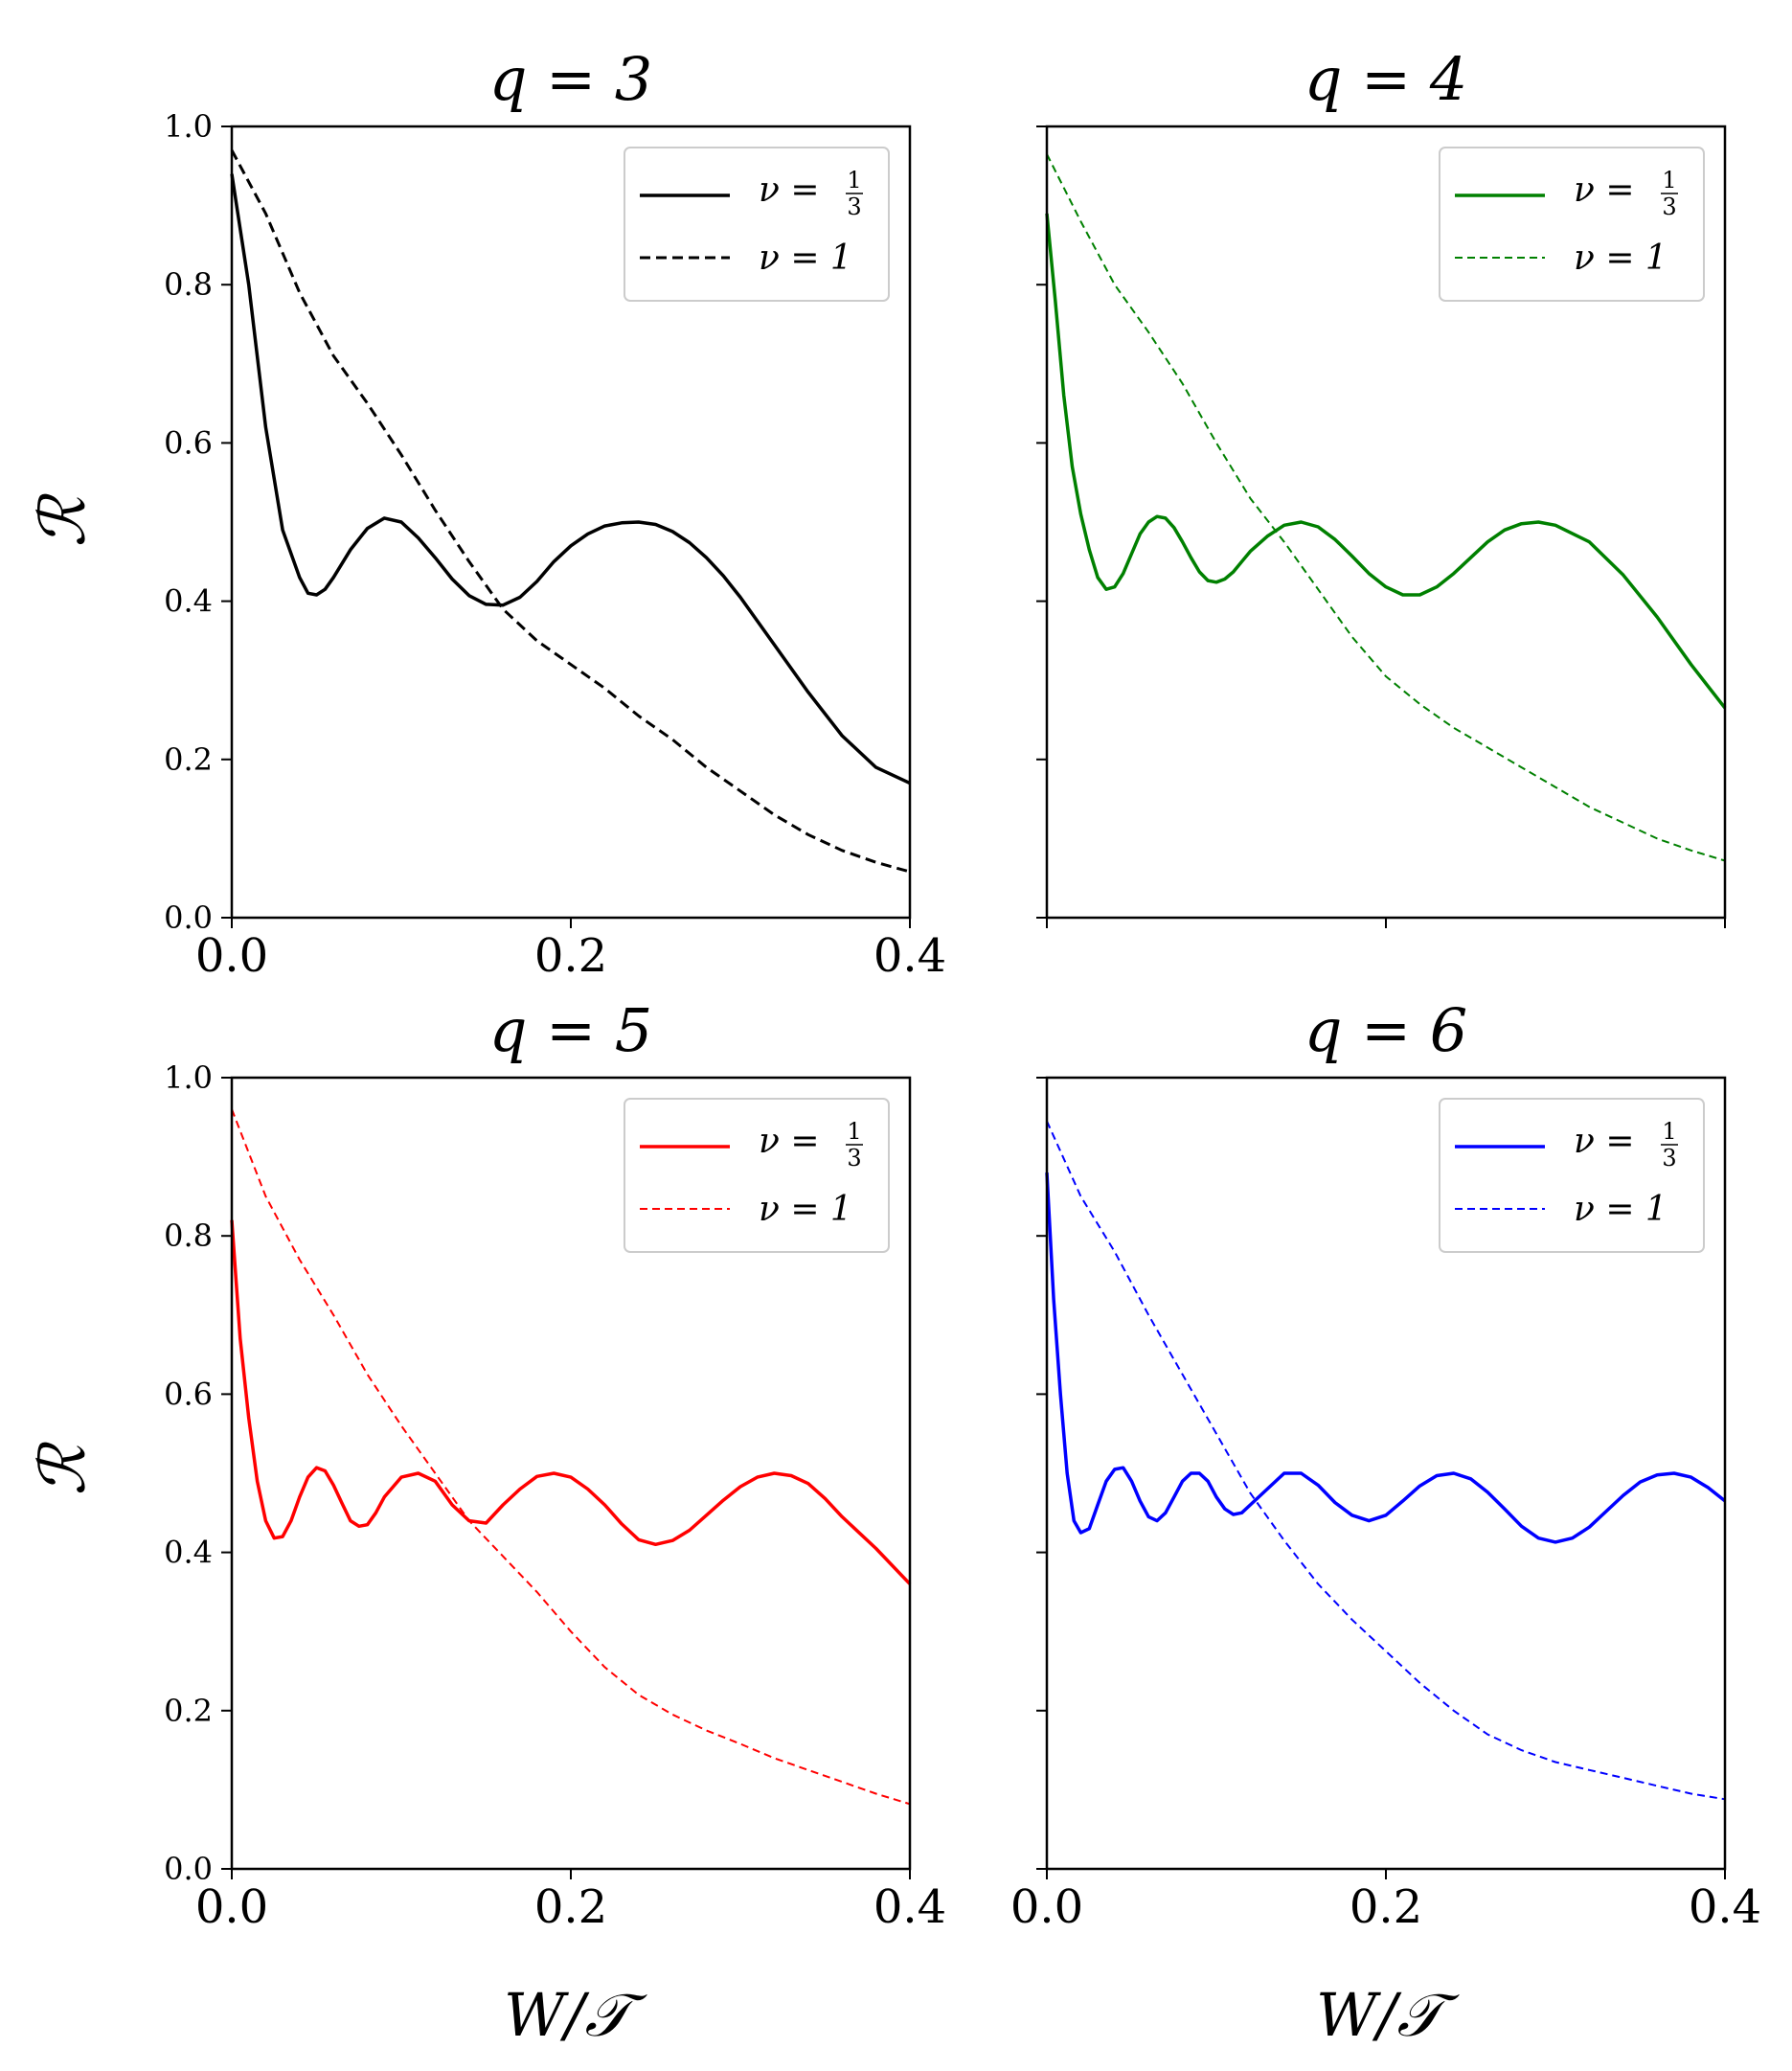  What do you see at coordinates (571, 1030) in the screenshot?
I see `panel-title: q = 5` at bounding box center [571, 1030].